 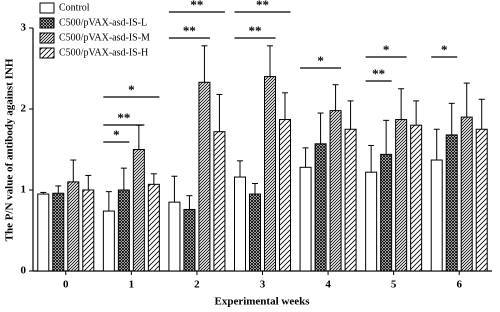 What do you see at coordinates (103, 52) in the screenshot?
I see `legend-label: C500/pVAX-asd-IS-H` at bounding box center [103, 52].